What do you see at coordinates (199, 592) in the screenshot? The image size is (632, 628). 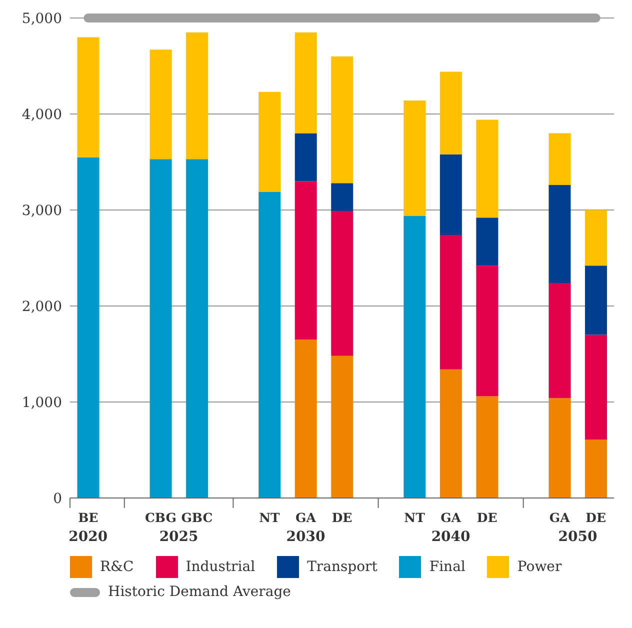 I see `legend-label: Historic Demand Average` at bounding box center [199, 592].